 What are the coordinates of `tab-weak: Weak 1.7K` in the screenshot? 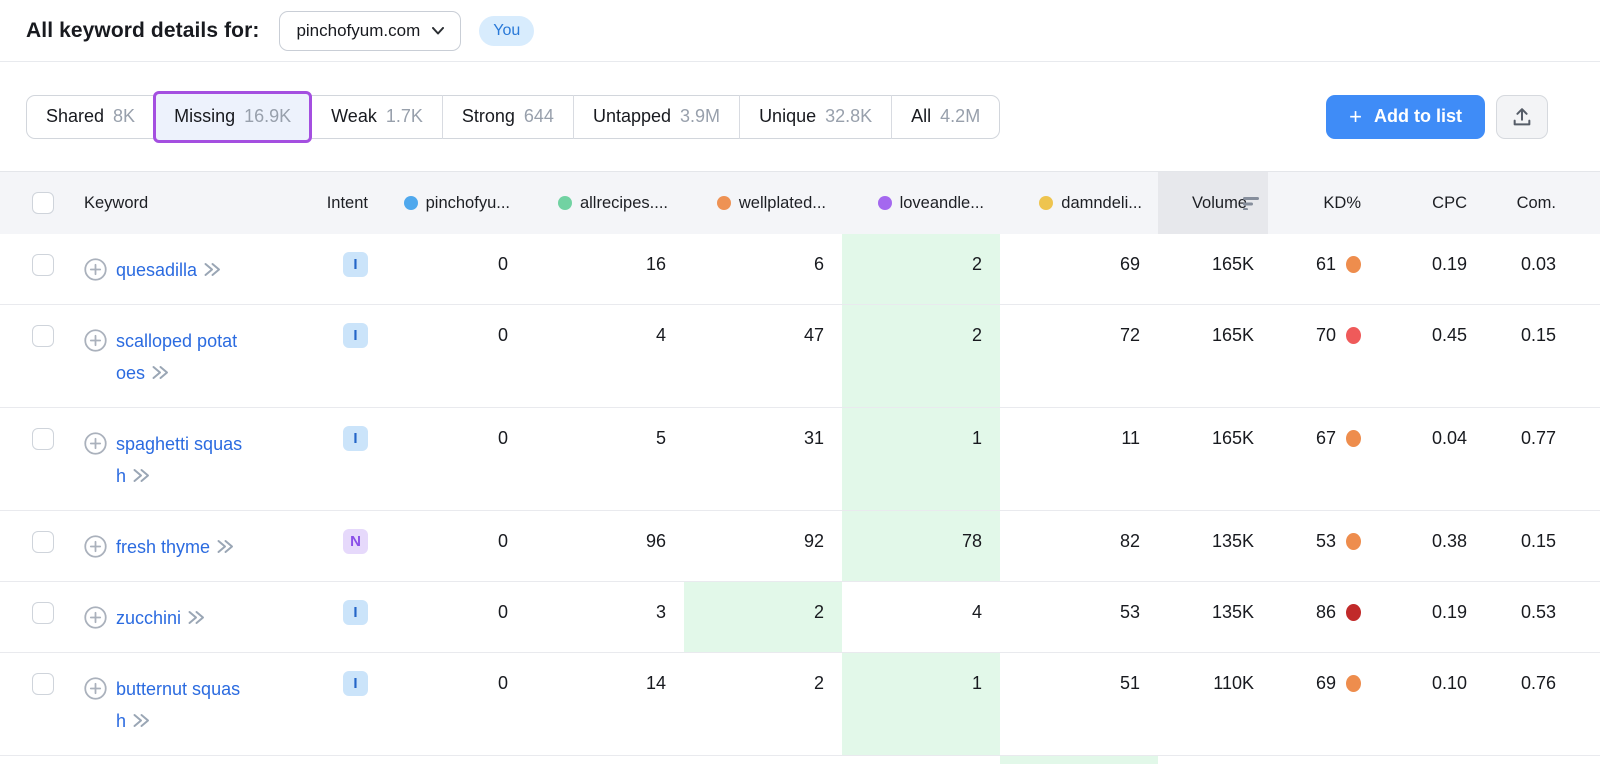 It's located at (376, 116).